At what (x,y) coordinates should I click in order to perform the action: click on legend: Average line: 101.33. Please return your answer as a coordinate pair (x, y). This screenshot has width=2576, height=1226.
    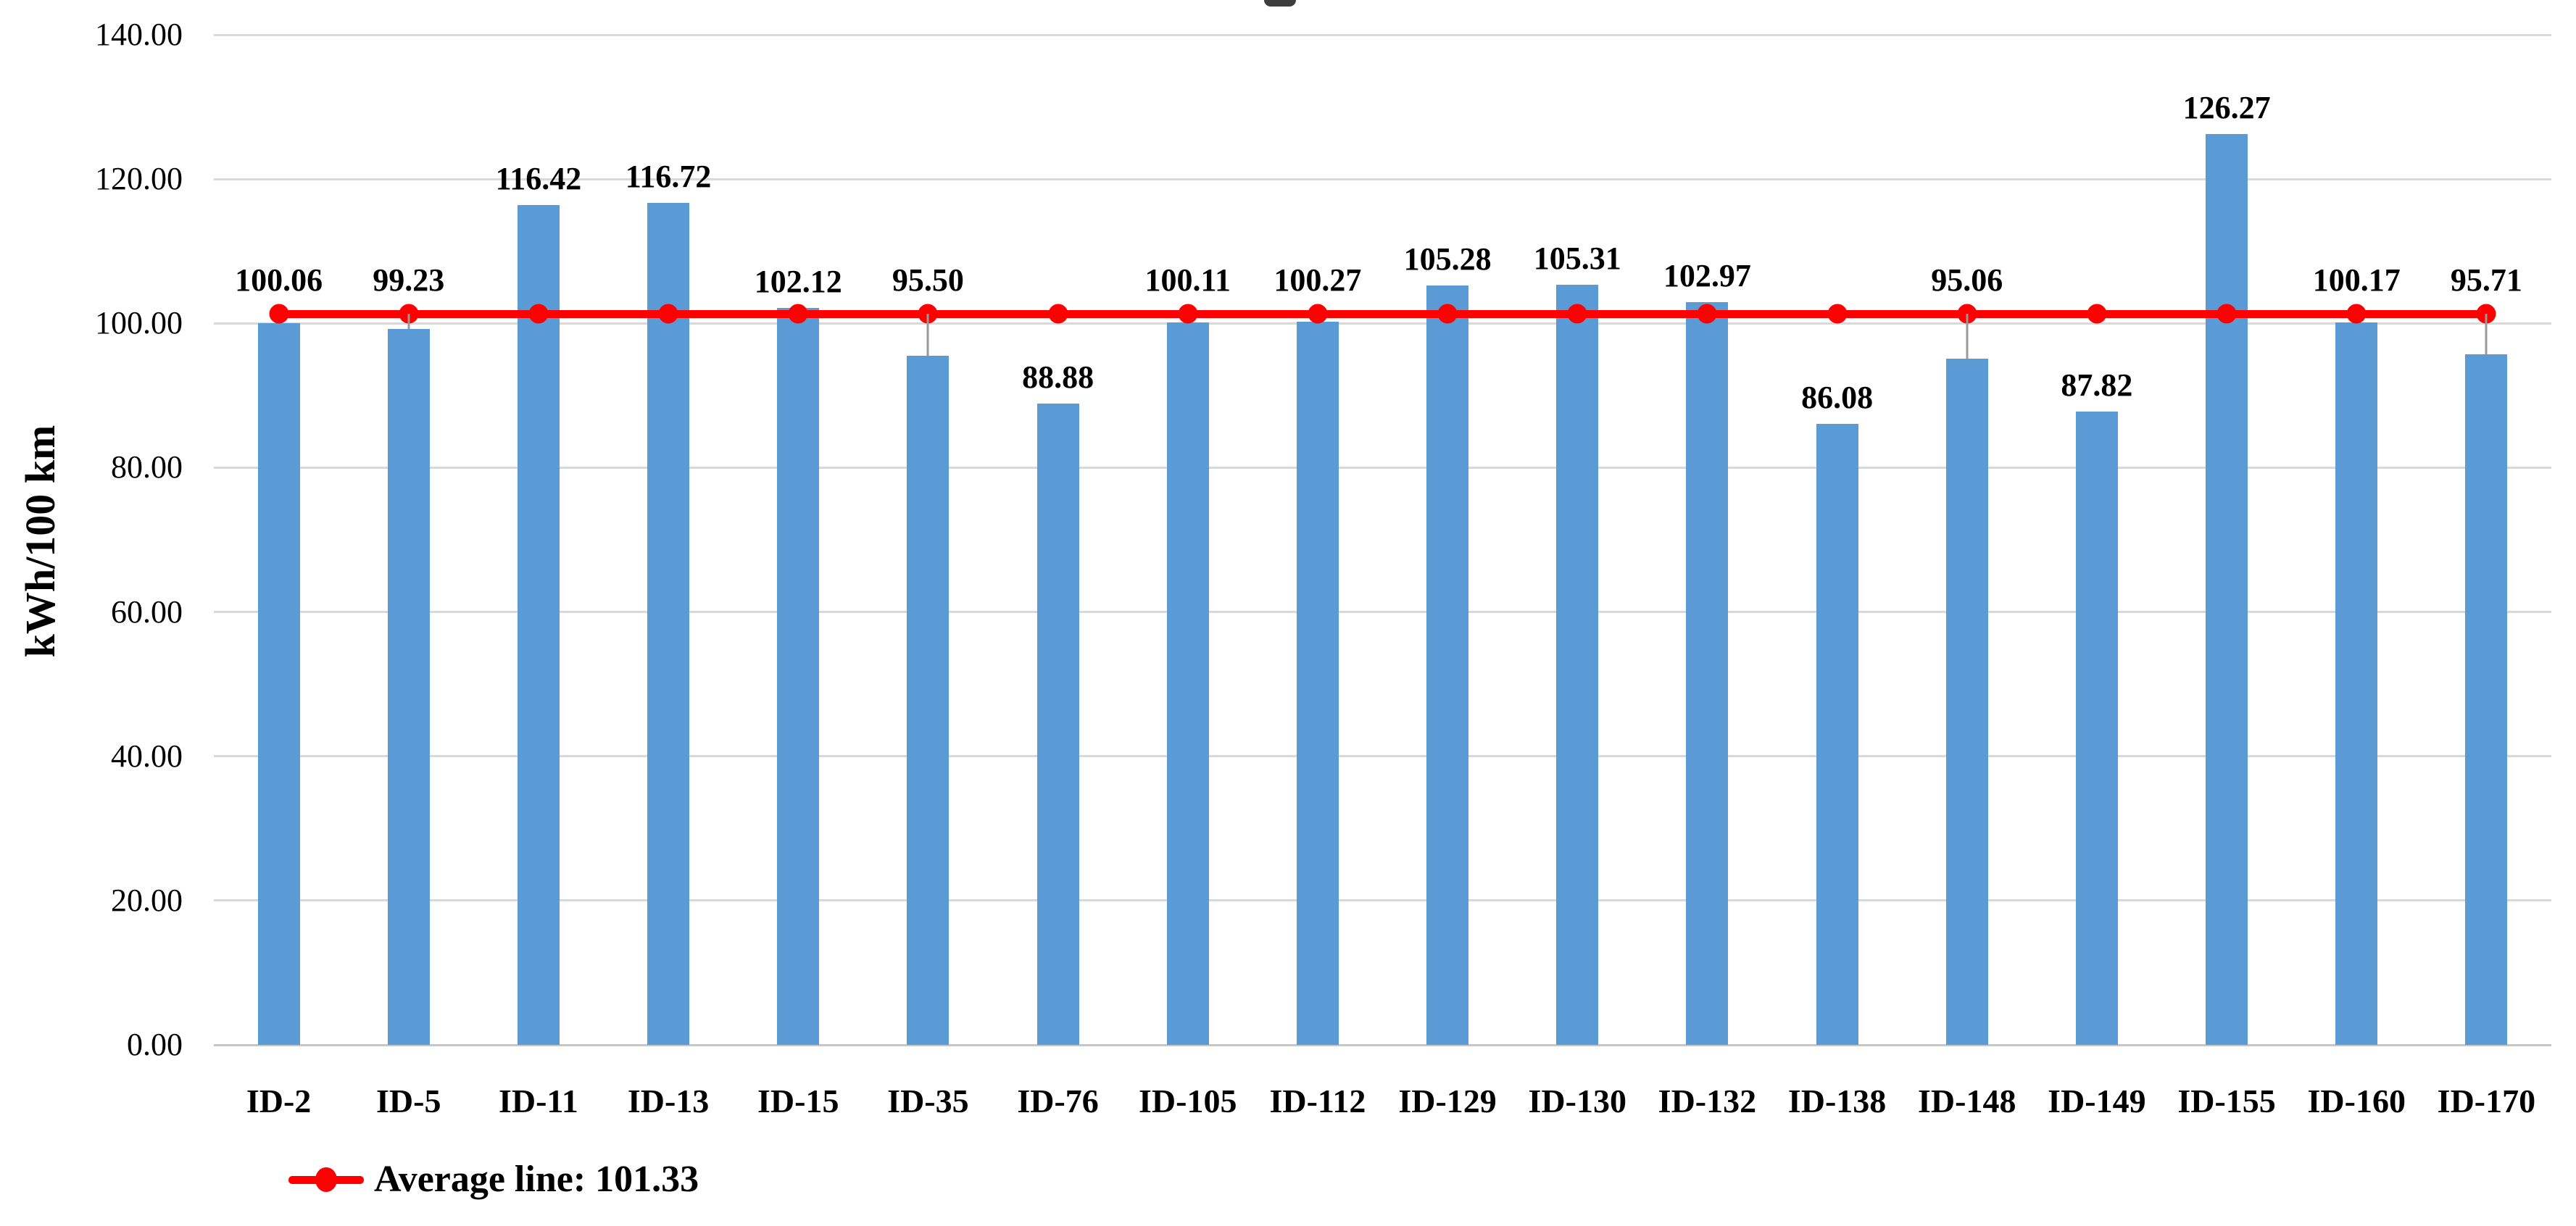
    Looking at the image, I should click on (493, 1179).